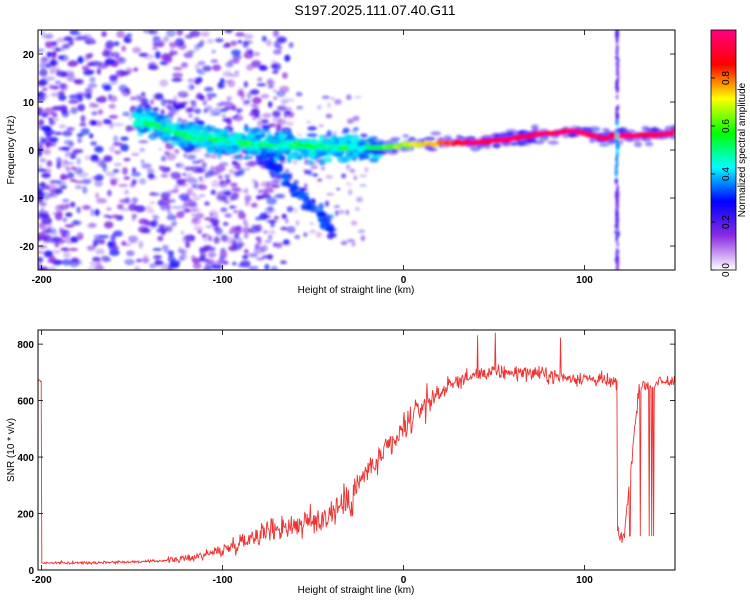  Describe the element at coordinates (742, 149) in the screenshot. I see `colorbar-label: Normalized spectral amplitude` at that location.